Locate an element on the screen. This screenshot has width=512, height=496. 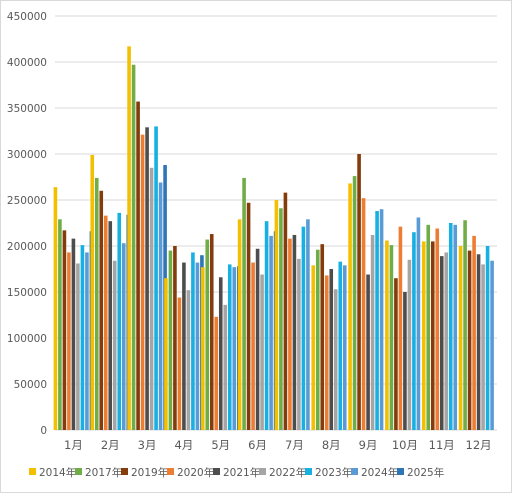
x-tick-label: 1月 is located at coordinates (73, 445).